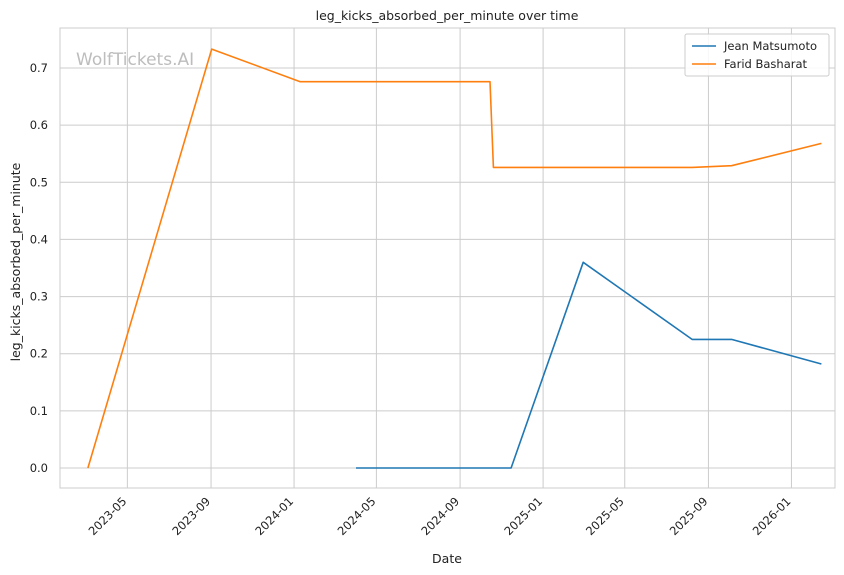 This screenshot has width=844, height=575. Describe the element at coordinates (447, 558) in the screenshot. I see `x-axis-label: Date` at that location.